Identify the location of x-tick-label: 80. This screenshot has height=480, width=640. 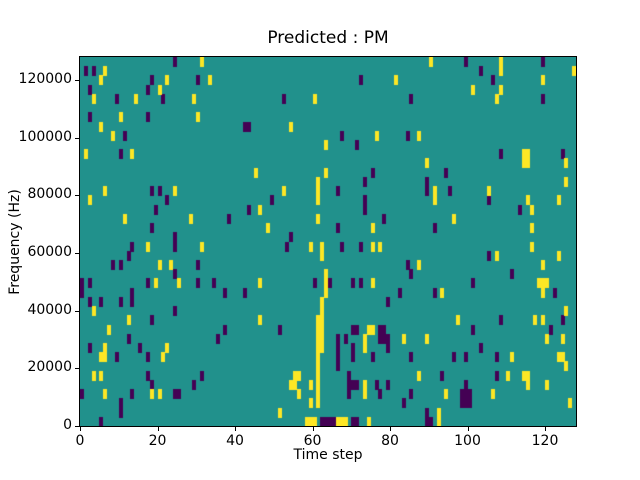
(390, 441).